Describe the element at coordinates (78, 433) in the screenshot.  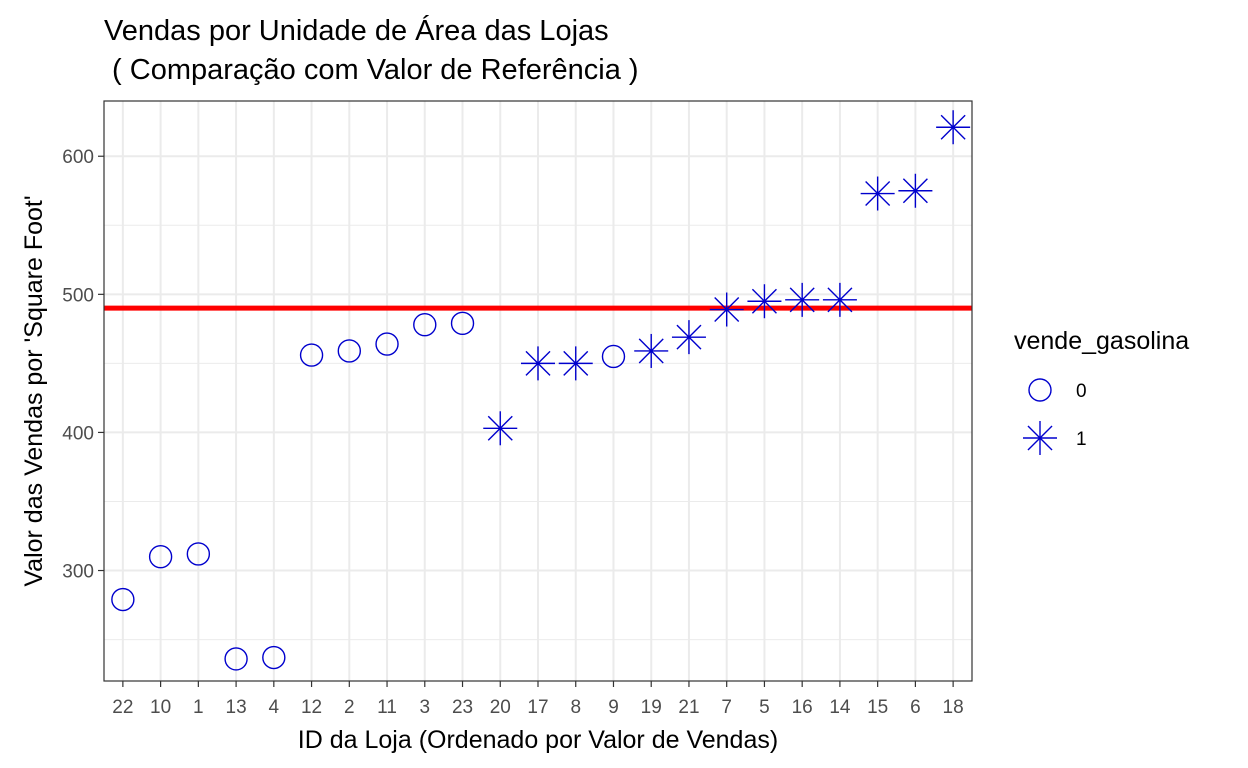
I see `y-tick-label: 400` at that location.